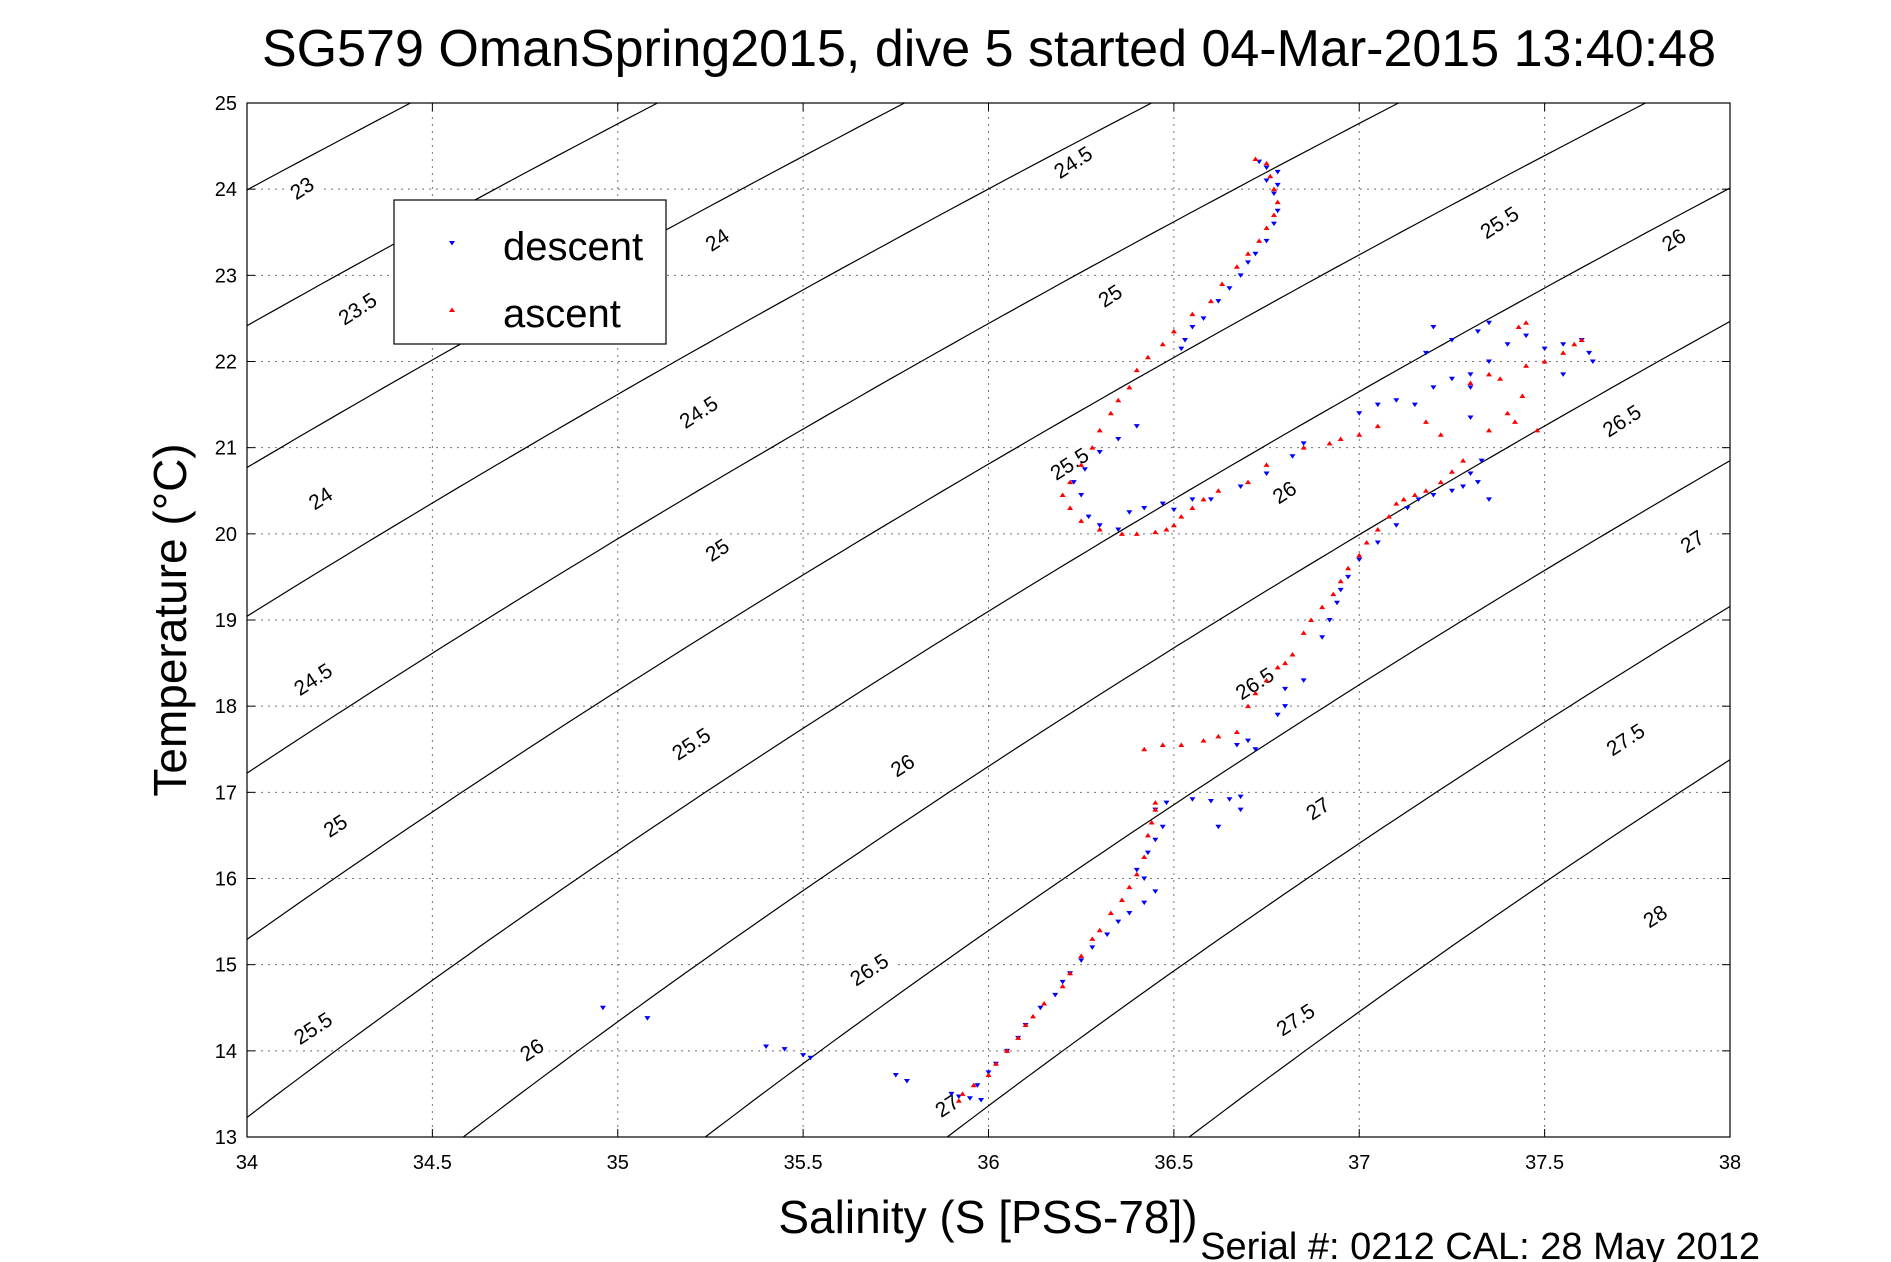 Image resolution: width=1891 pixels, height=1262 pixels. Describe the element at coordinates (226, 449) in the screenshot. I see `y-tick-label: 21` at that location.